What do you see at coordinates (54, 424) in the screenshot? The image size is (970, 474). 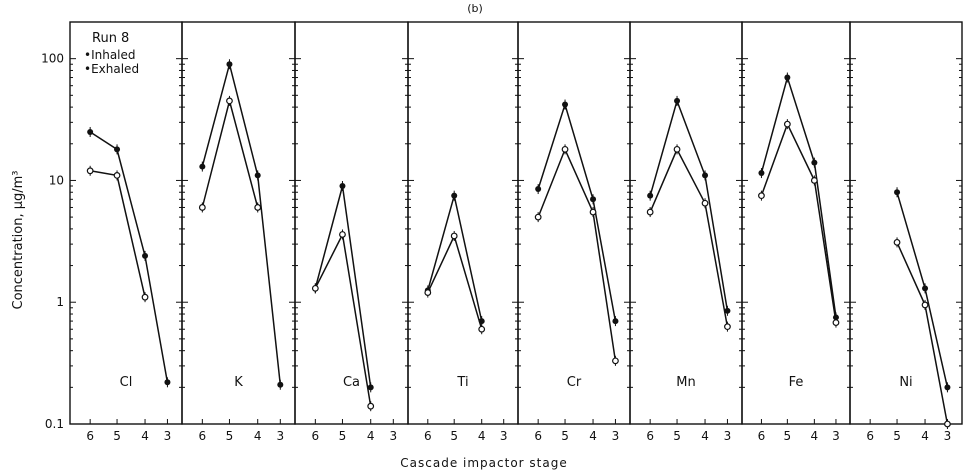 I see `y-tick-label: 0.1` at bounding box center [54, 424].